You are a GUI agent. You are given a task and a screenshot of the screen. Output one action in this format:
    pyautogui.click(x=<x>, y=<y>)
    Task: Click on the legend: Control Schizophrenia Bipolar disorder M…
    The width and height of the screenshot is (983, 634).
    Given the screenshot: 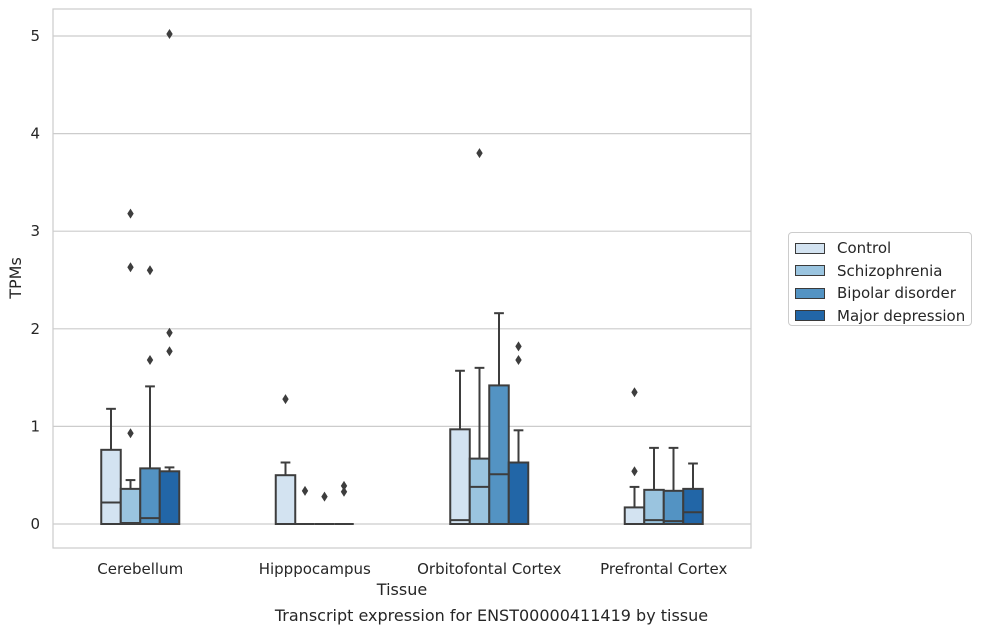 What is the action you would take?
    pyautogui.click(x=880, y=279)
    